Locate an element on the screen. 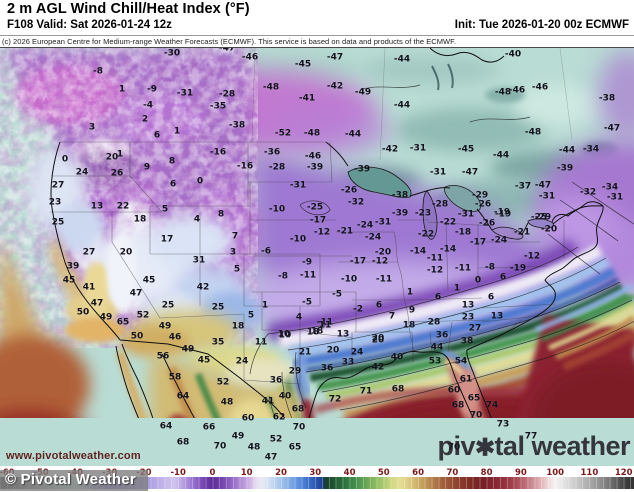 The image size is (634, 492). map-value-label: 77 is located at coordinates (531, 436).